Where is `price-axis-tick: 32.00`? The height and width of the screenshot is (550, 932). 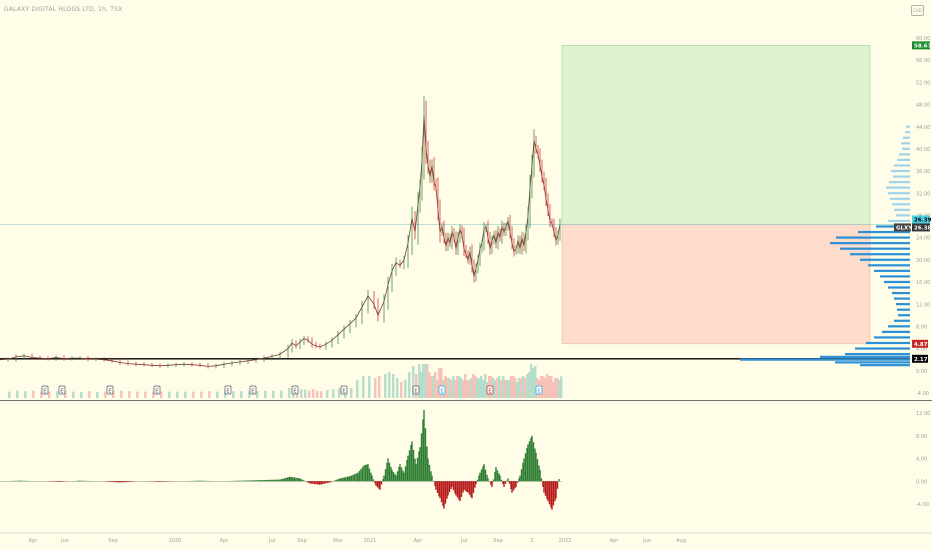
price-axis-tick: 32.00 is located at coordinates (923, 194).